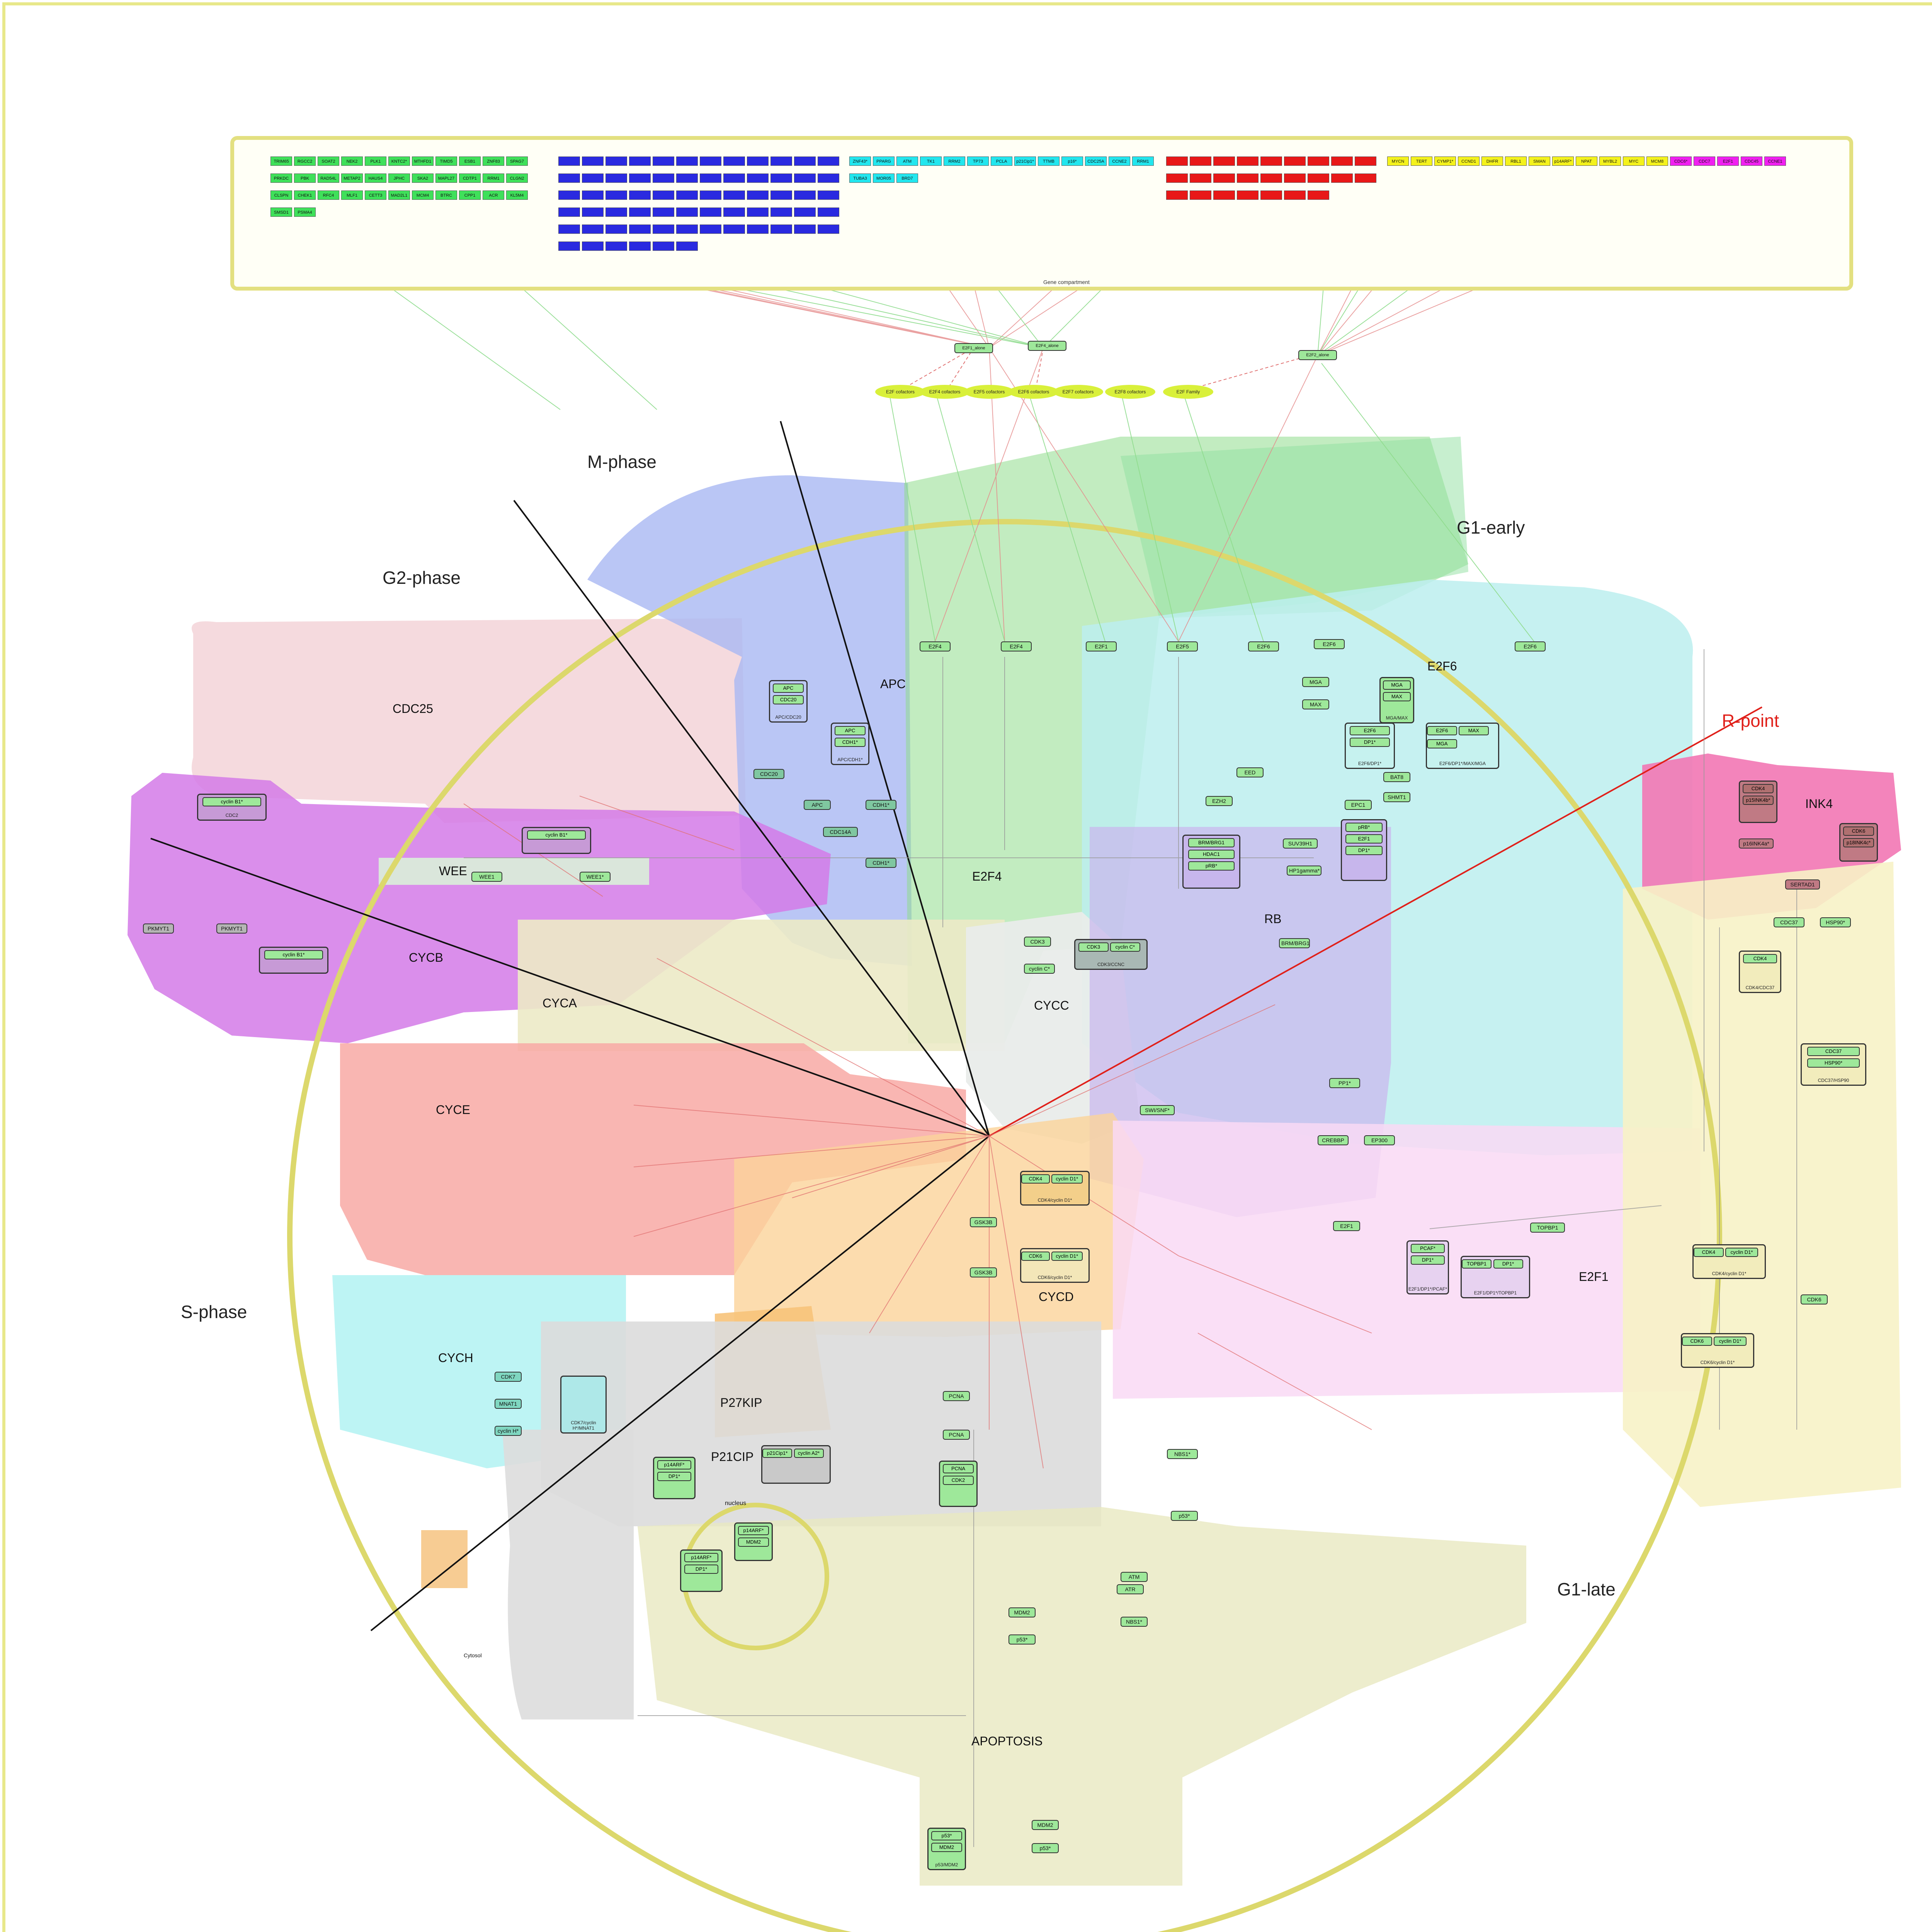 Image resolution: width=1932 pixels, height=1932 pixels. I want to click on gene-node: MYC, so click(1634, 161).